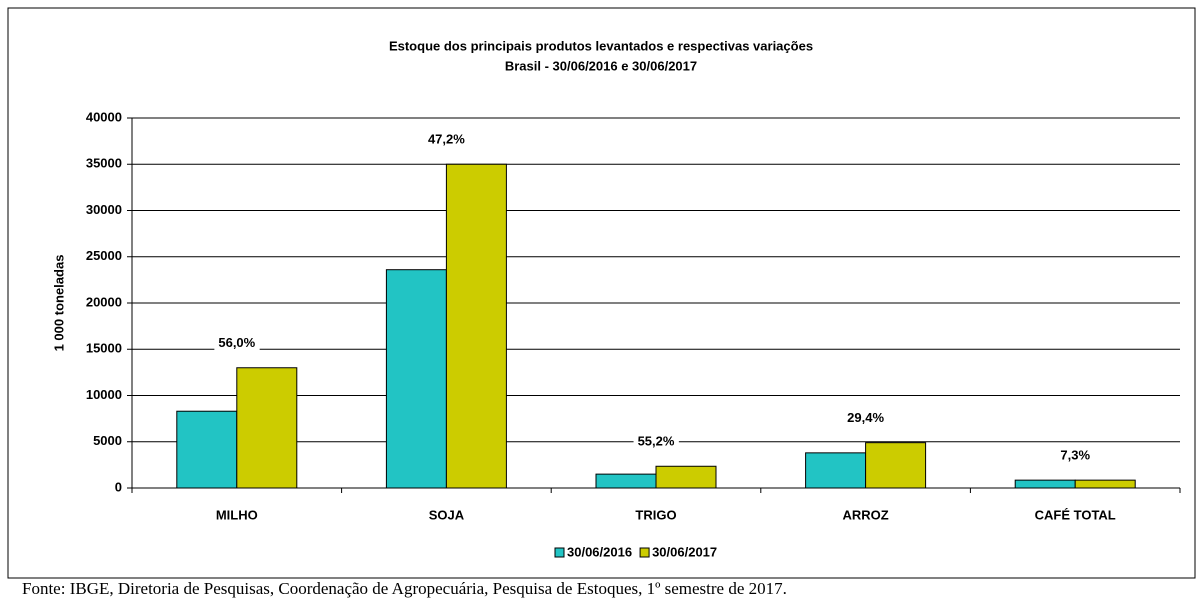 Image resolution: width=1202 pixels, height=605 pixels. Describe the element at coordinates (684, 551) in the screenshot. I see `legend-label: 30/06/2017` at that location.